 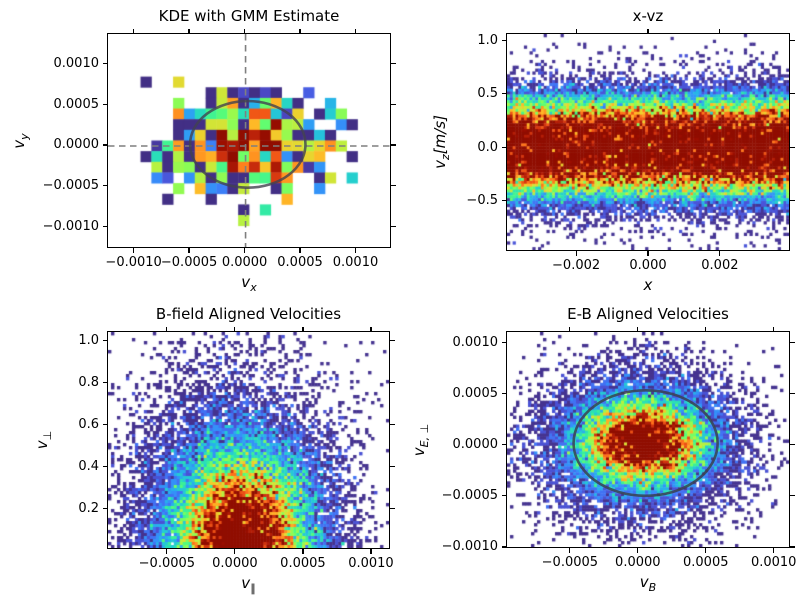 I want to click on plot-title: E-B Aligned Velocities, so click(x=648, y=314).